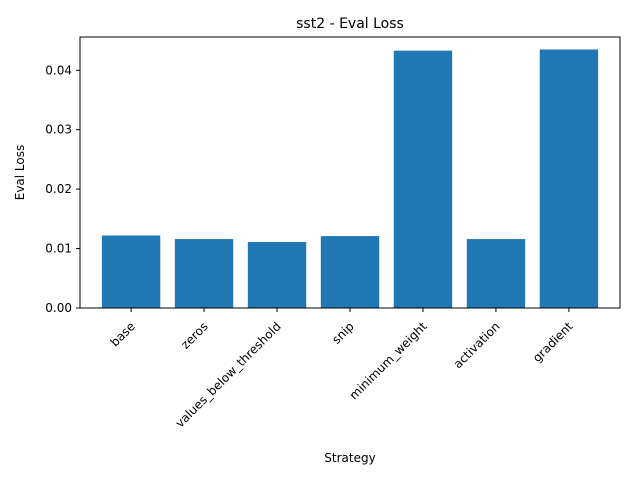 The width and height of the screenshot is (640, 480). I want to click on bar-values-below-threshold, so click(277, 275).